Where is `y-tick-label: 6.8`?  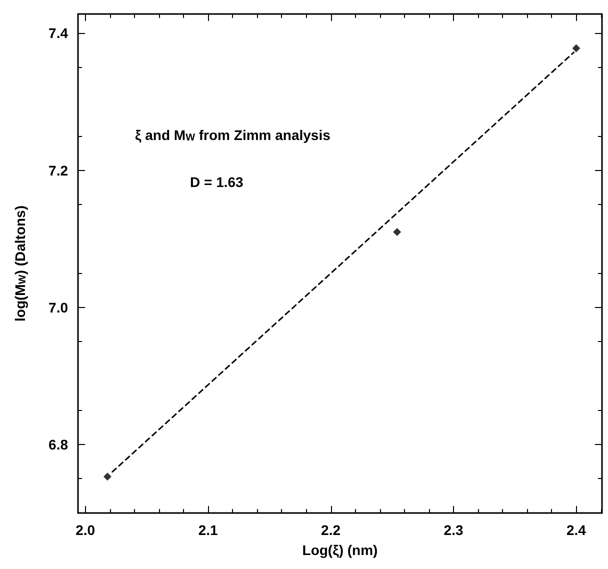
y-tick-label: 6.8 is located at coordinates (58, 444).